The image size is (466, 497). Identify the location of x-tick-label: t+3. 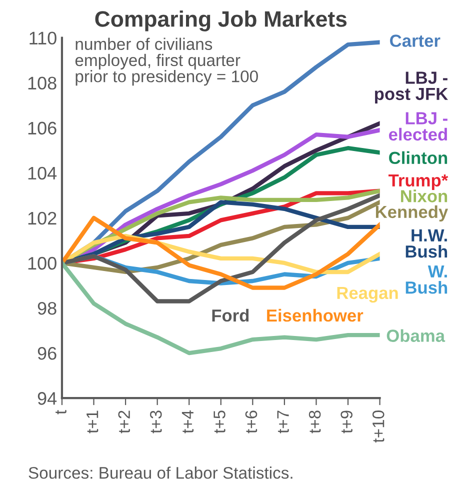
(156, 422).